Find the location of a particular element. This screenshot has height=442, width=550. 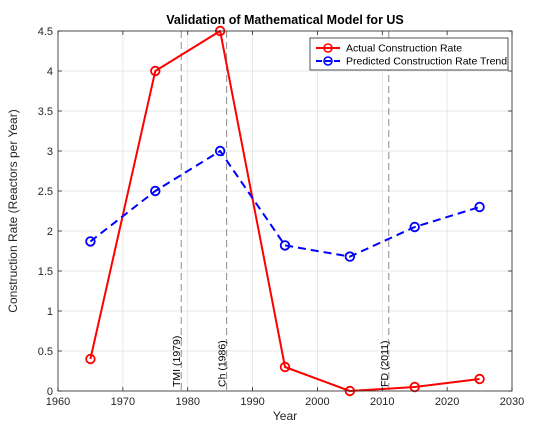

x-tick-label: 2010 is located at coordinates (382, 402).